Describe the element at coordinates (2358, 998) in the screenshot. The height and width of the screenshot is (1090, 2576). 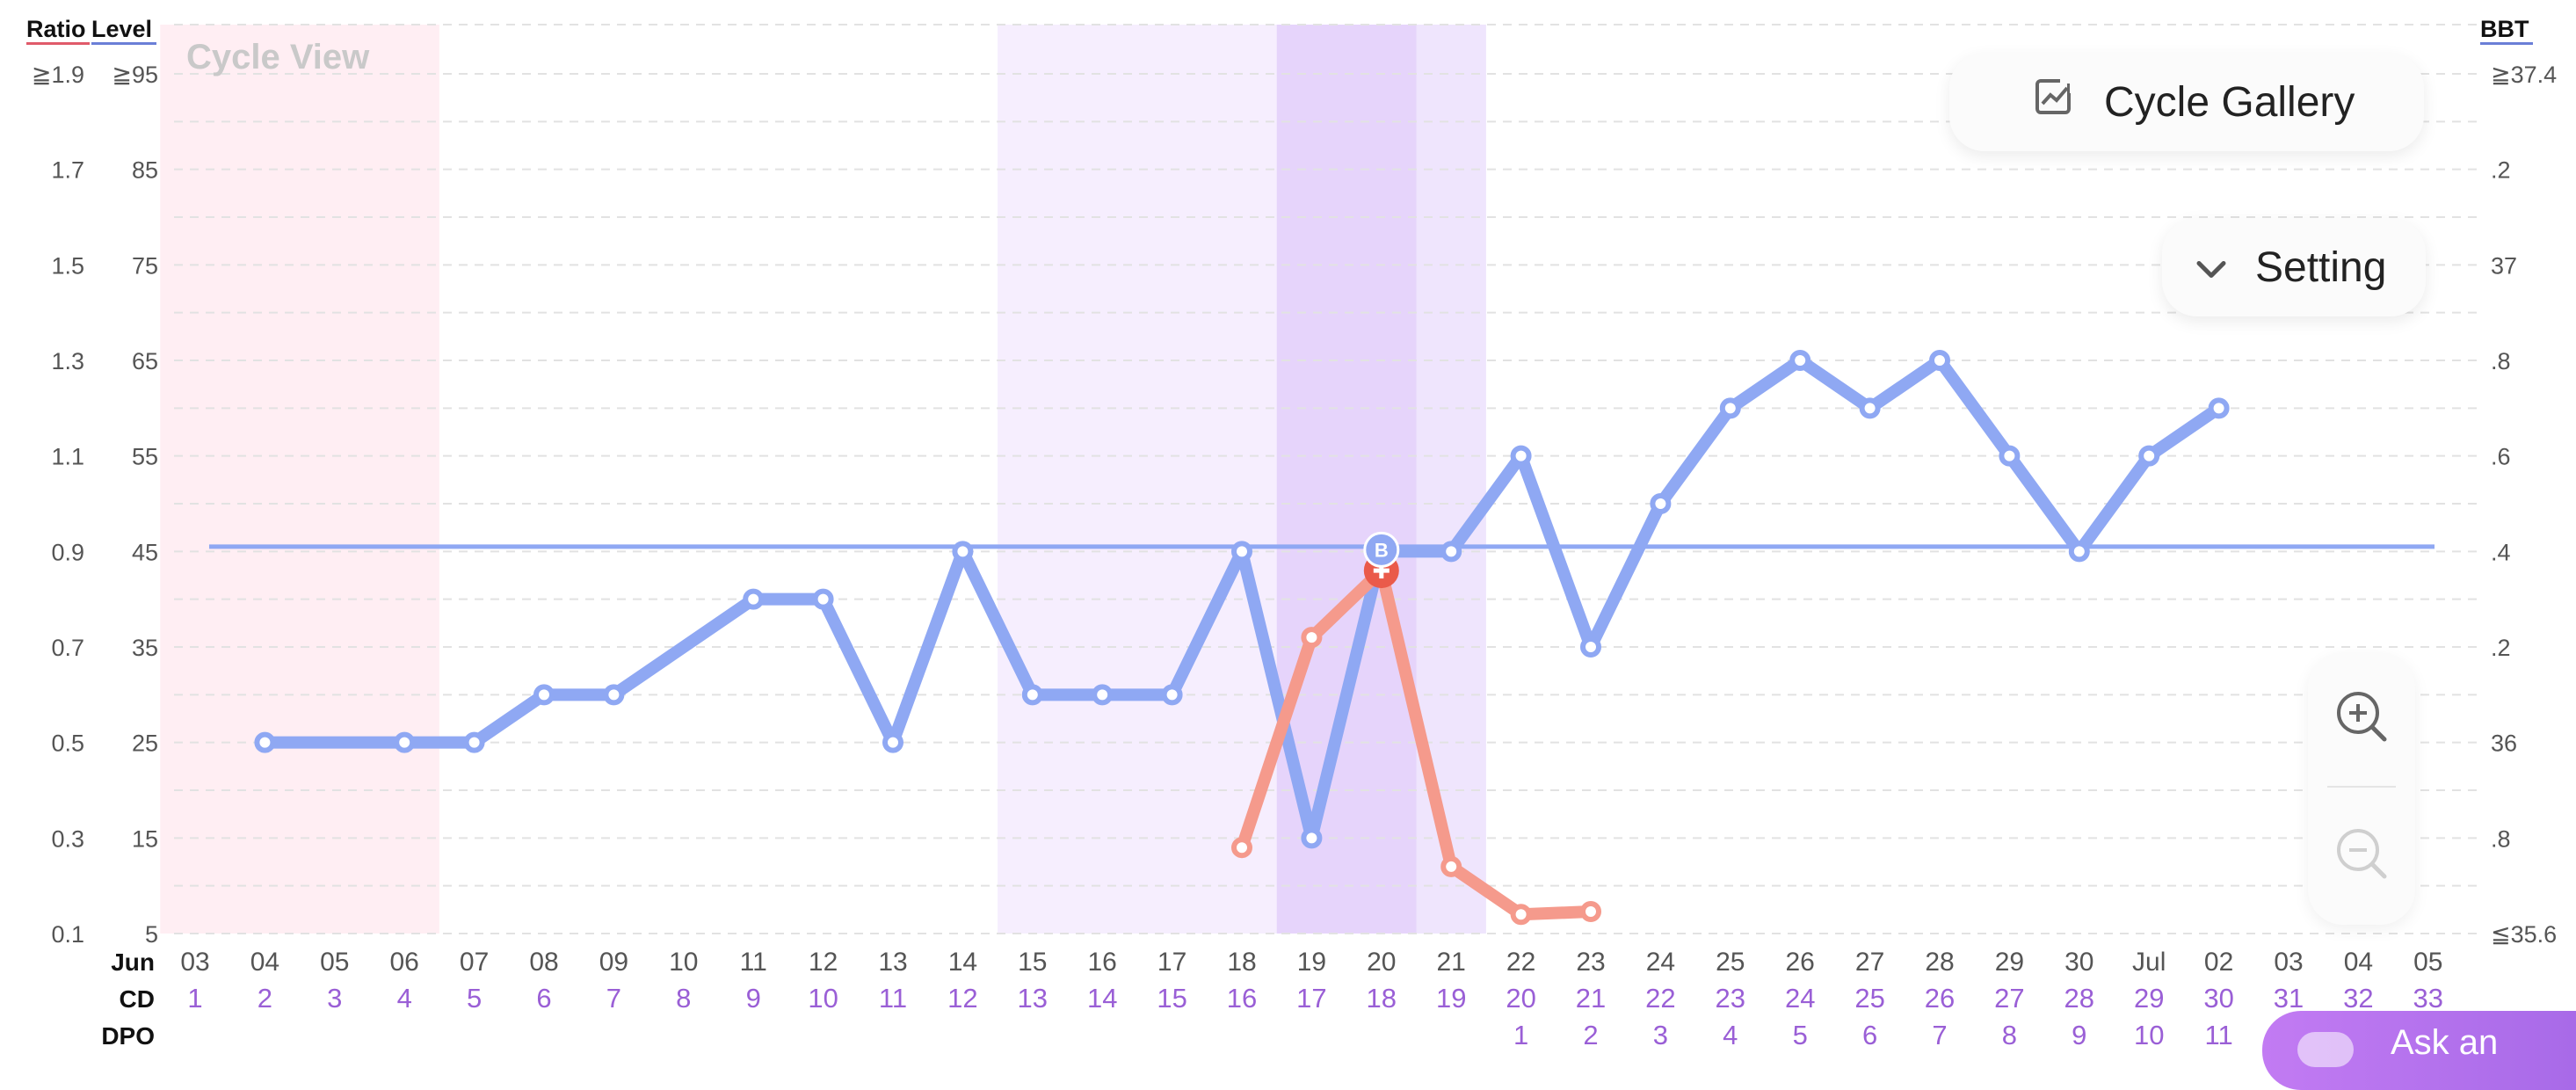
I see `cd-tick-label: 32` at that location.